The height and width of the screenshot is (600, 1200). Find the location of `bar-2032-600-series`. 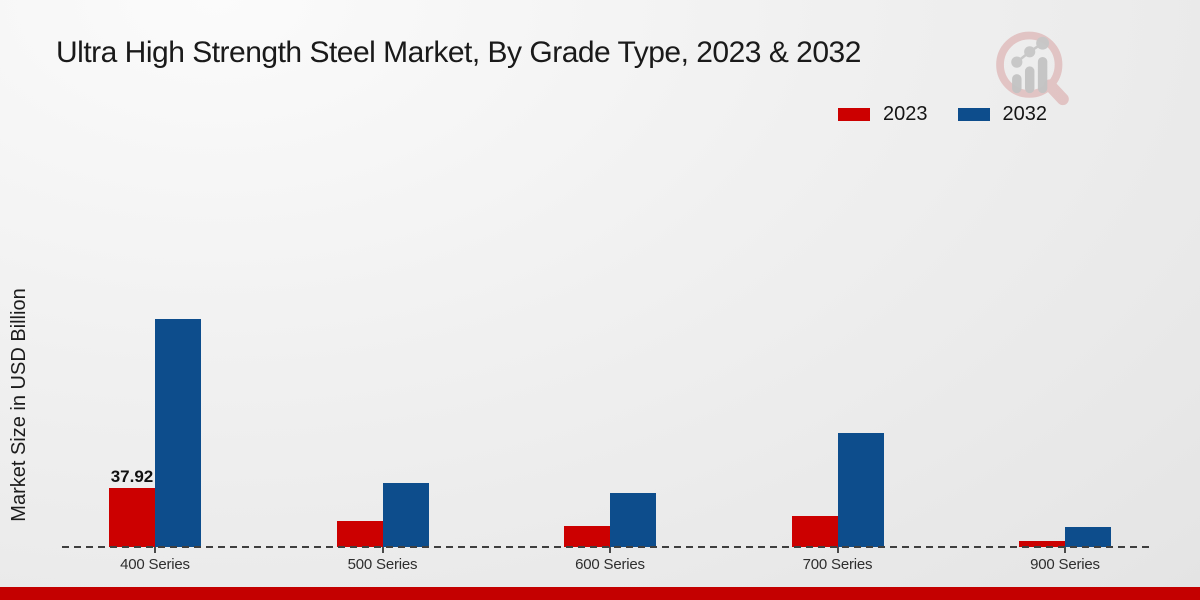

bar-2032-600-series is located at coordinates (633, 520).